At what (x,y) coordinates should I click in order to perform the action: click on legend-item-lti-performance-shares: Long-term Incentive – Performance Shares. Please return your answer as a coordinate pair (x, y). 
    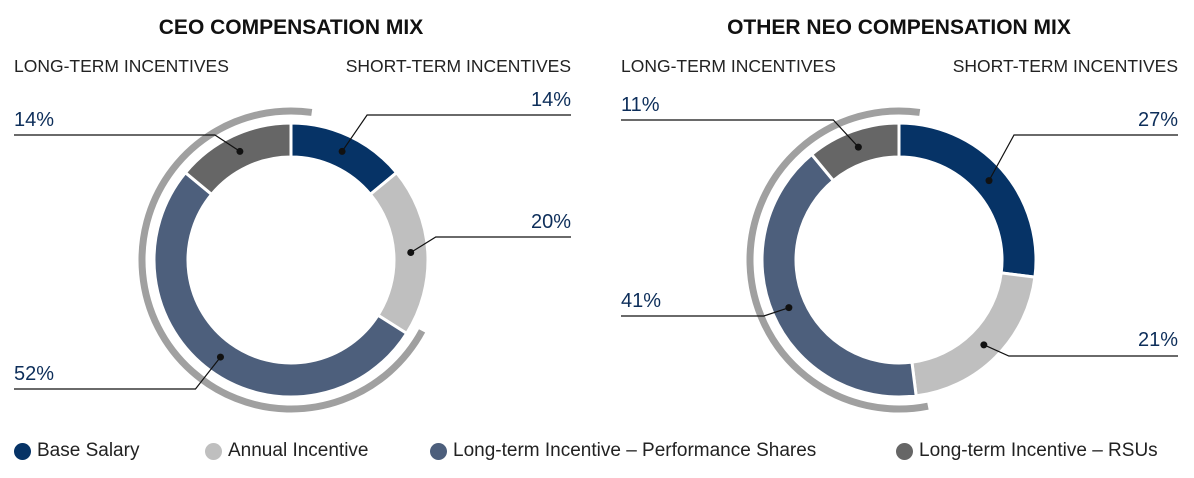
    Looking at the image, I should click on (623, 451).